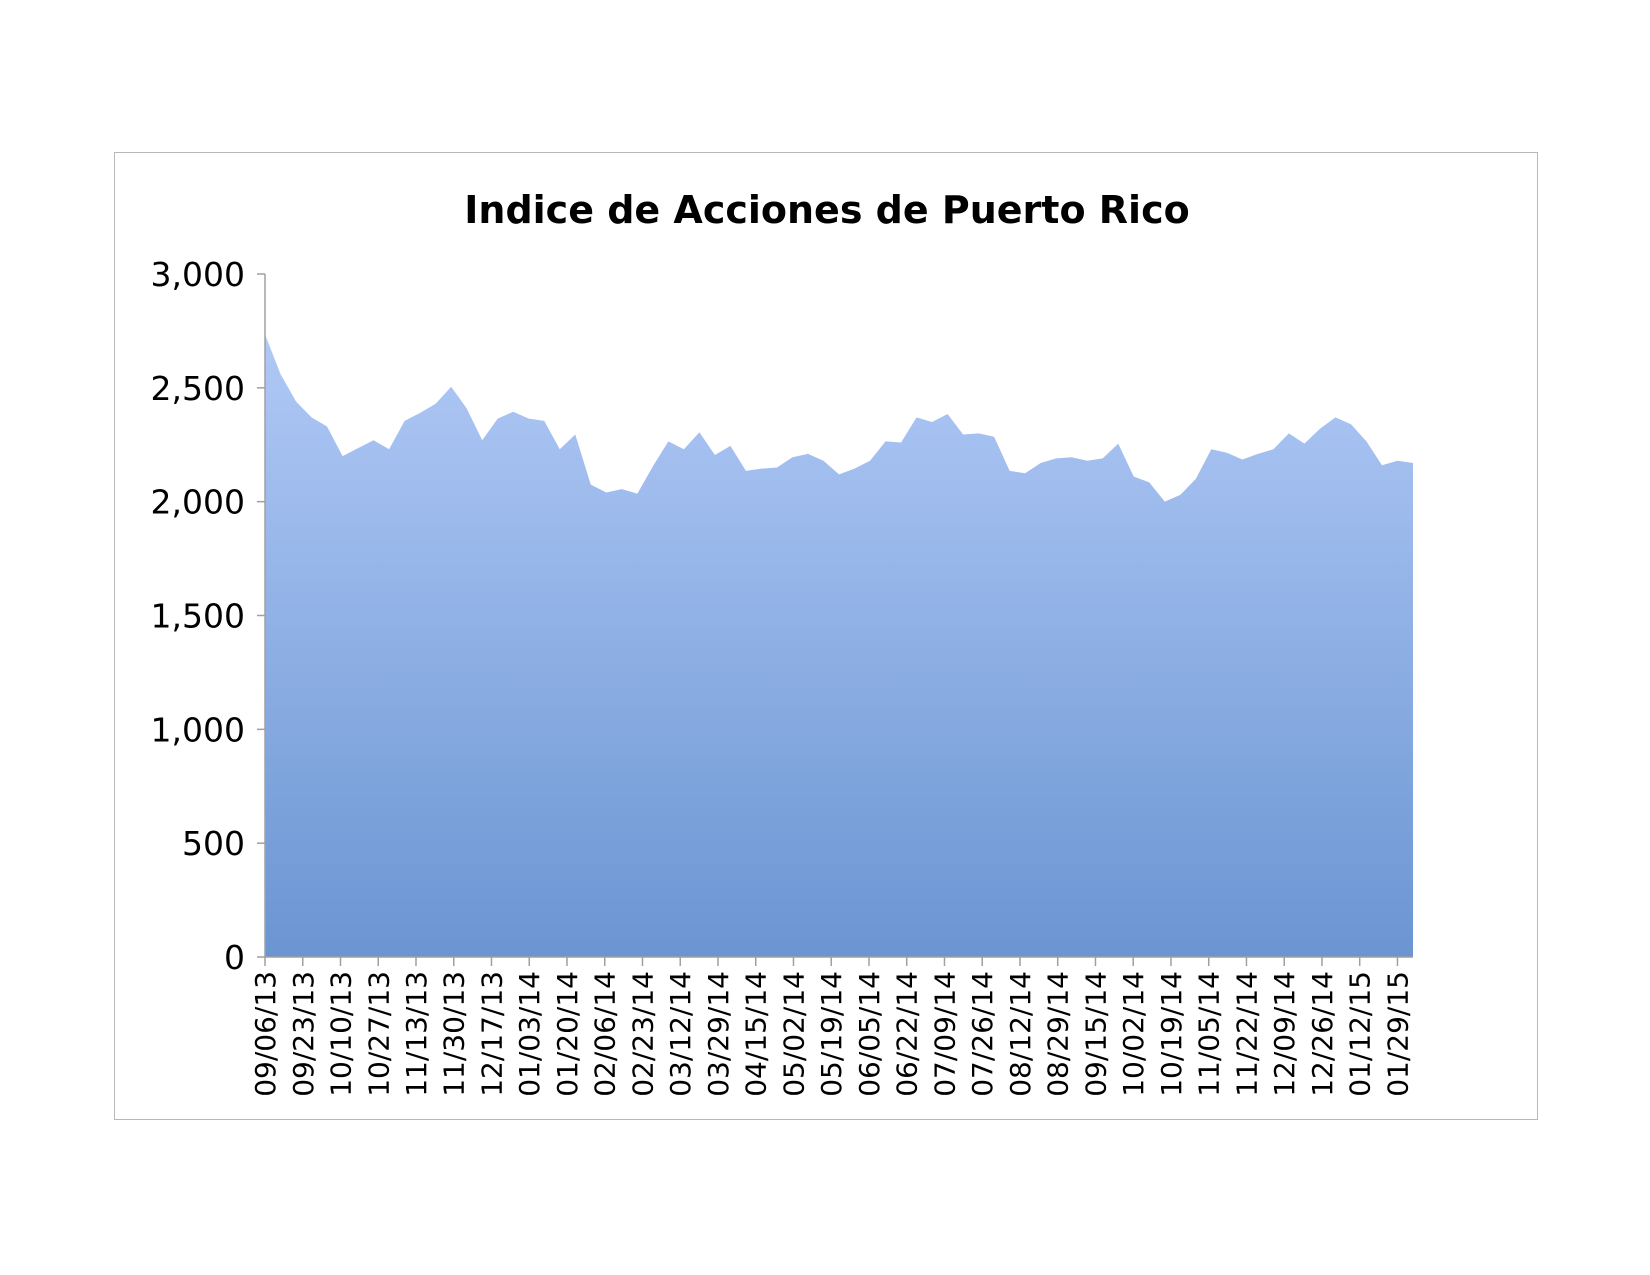  Describe the element at coordinates (529, 1034) in the screenshot. I see `x-tick-label: 01/03/14` at that location.